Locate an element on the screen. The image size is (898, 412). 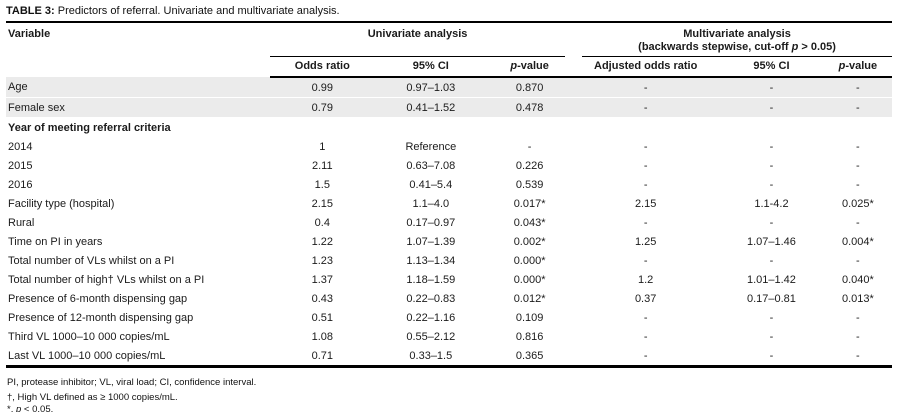
variable-cell: Female sex is located at coordinates (138, 107).